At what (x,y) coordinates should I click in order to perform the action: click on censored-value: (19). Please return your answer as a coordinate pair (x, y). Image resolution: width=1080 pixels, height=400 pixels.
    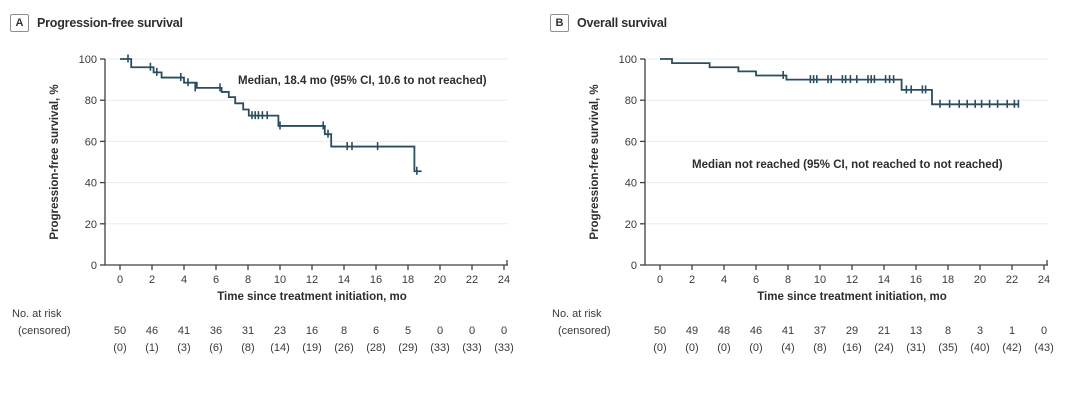
    Looking at the image, I should click on (312, 348).